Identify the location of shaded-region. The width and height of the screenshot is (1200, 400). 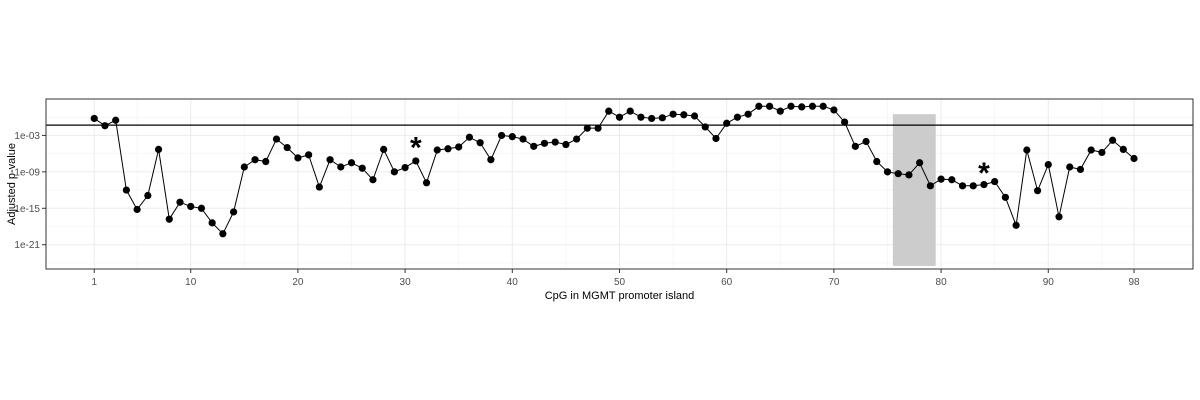
(914, 190).